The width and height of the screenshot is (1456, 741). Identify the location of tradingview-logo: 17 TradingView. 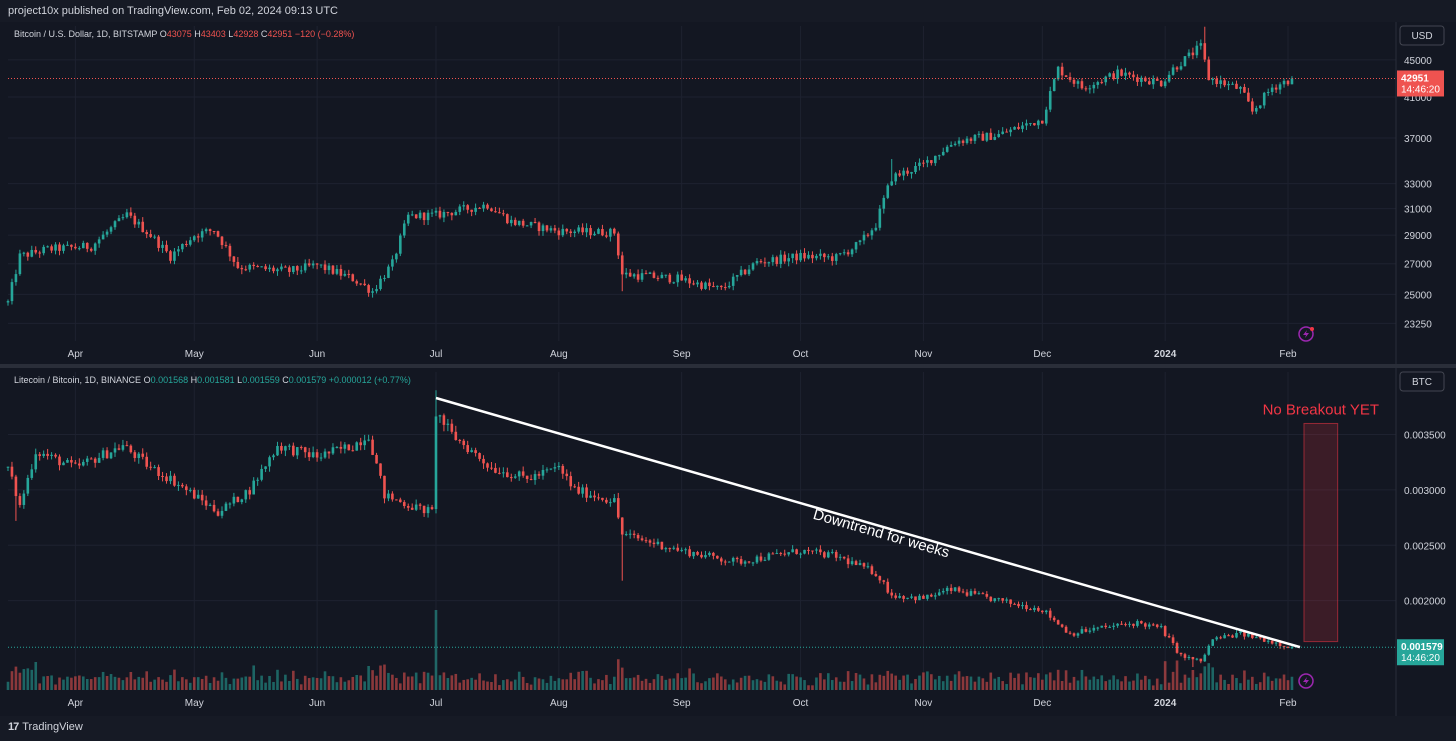
(45, 727).